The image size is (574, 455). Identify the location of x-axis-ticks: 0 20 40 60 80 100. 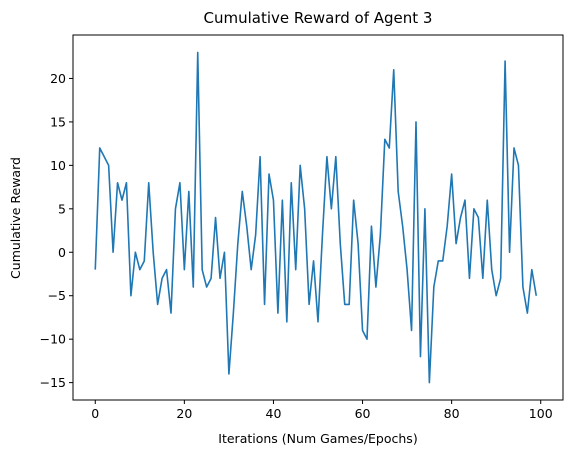
(322, 410).